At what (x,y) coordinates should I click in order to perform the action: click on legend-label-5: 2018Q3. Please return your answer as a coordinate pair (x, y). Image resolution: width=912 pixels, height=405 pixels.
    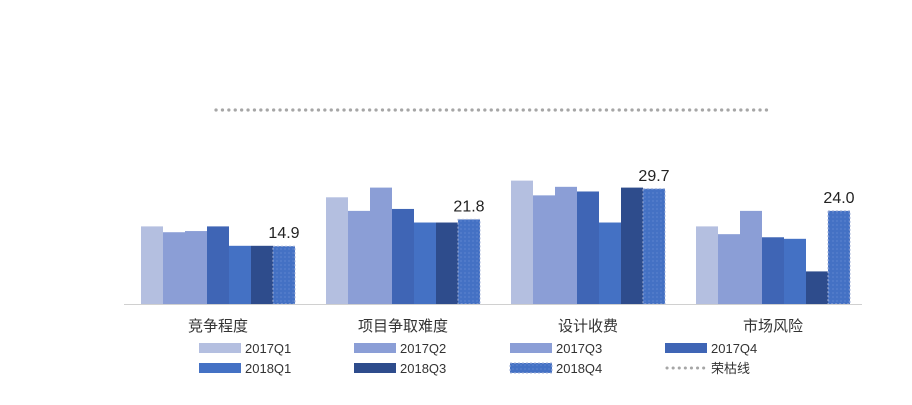
    Looking at the image, I should click on (423, 368).